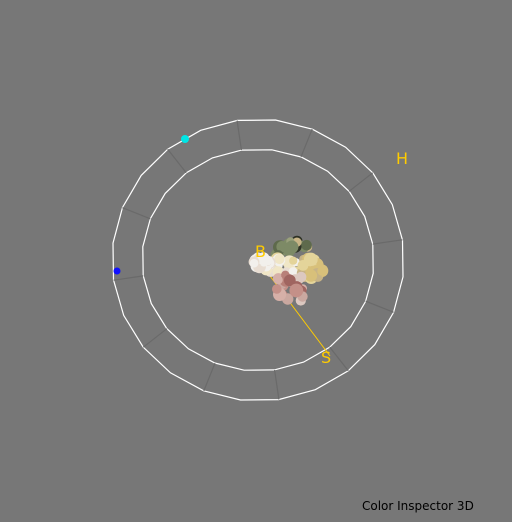  What do you see at coordinates (117, 271) in the screenshot?
I see `hue-marker-blue` at bounding box center [117, 271].